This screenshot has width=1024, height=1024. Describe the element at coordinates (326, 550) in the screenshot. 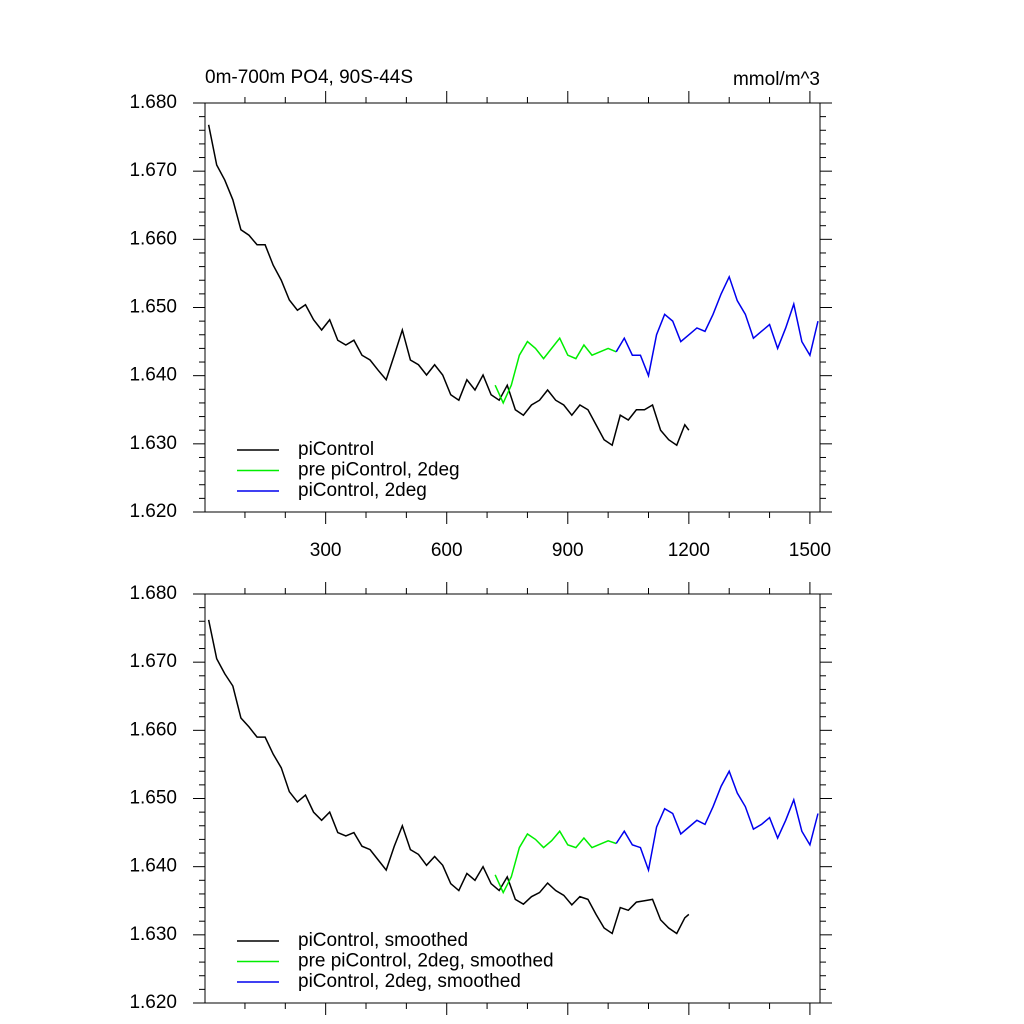

I see `x-tick-label: 300` at that location.